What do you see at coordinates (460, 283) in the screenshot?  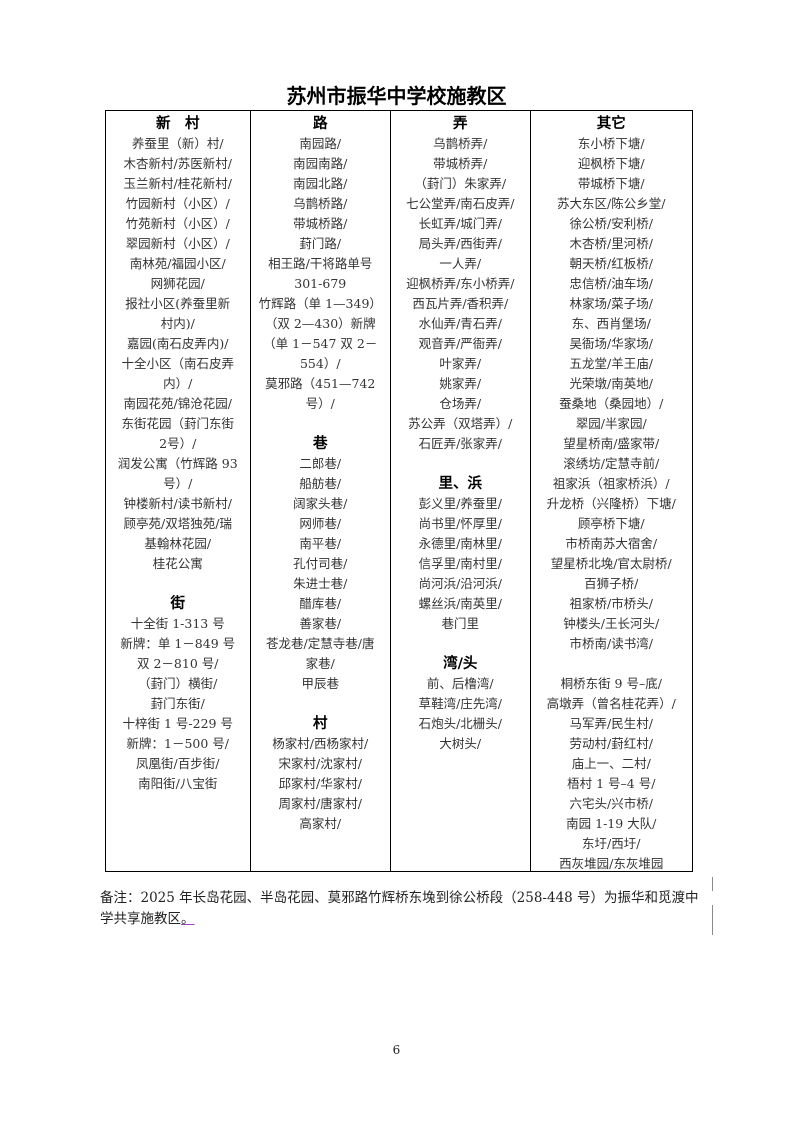 I see `area-entry: 迎枫桥弄/东小桥弄/` at bounding box center [460, 283].